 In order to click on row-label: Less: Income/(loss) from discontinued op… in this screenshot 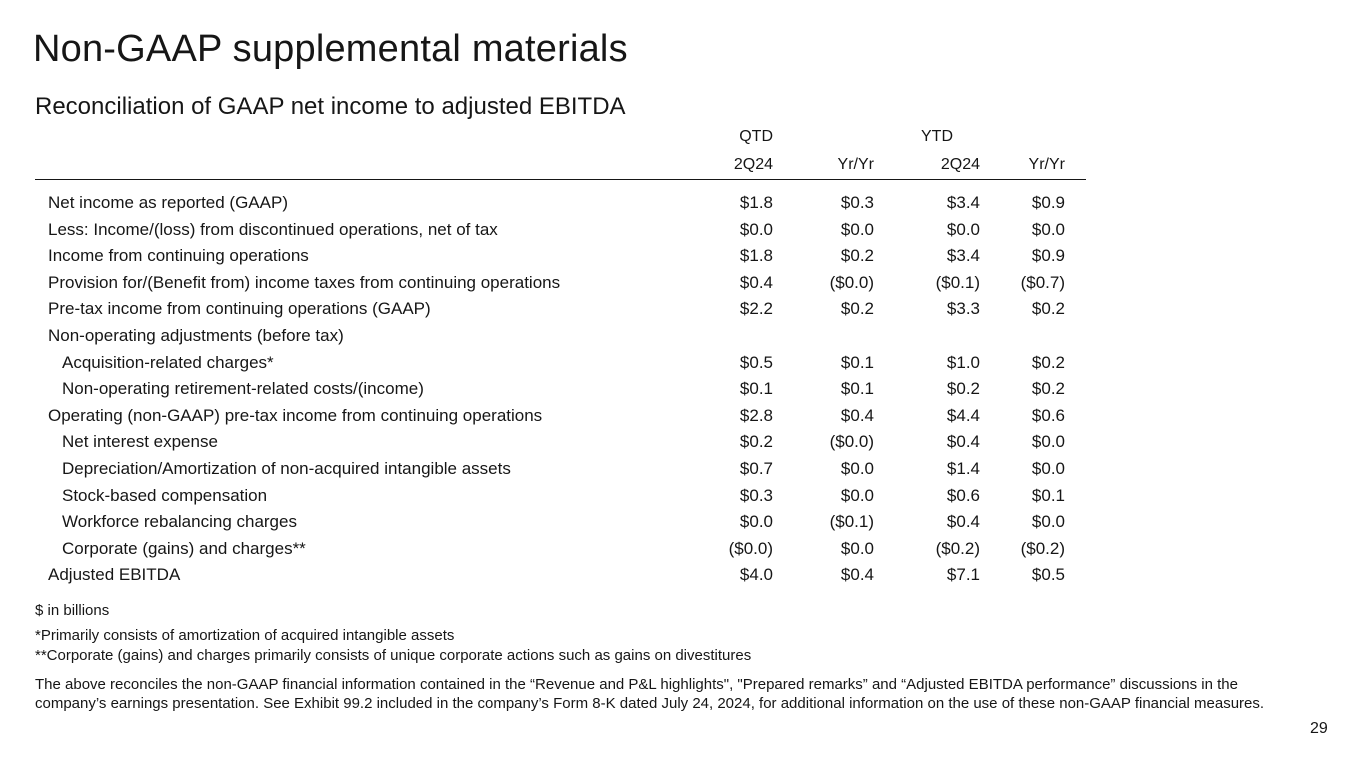, I will do `click(273, 229)`.